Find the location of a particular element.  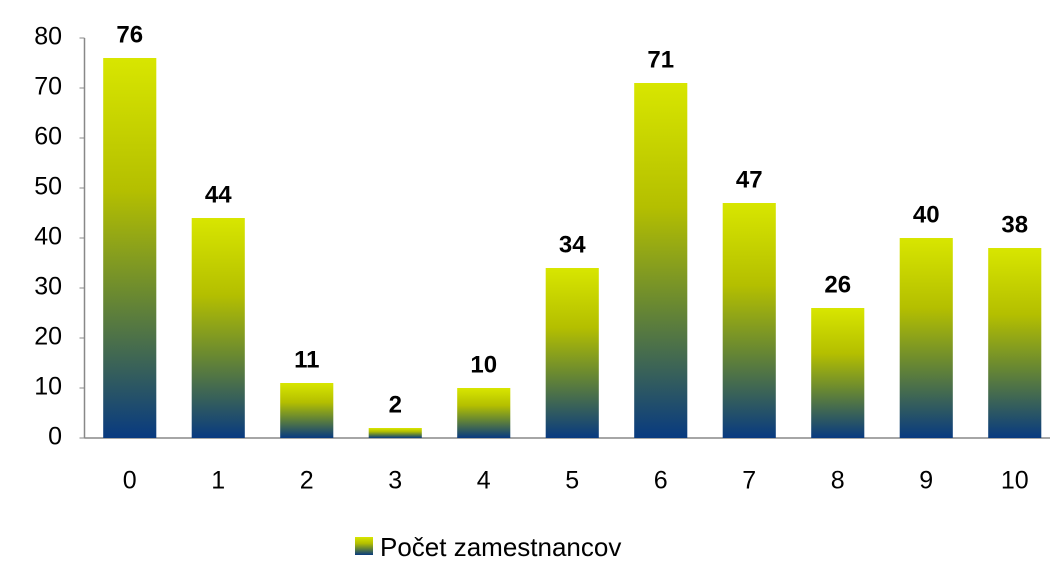

y-tick-label: 30 is located at coordinates (48, 287).